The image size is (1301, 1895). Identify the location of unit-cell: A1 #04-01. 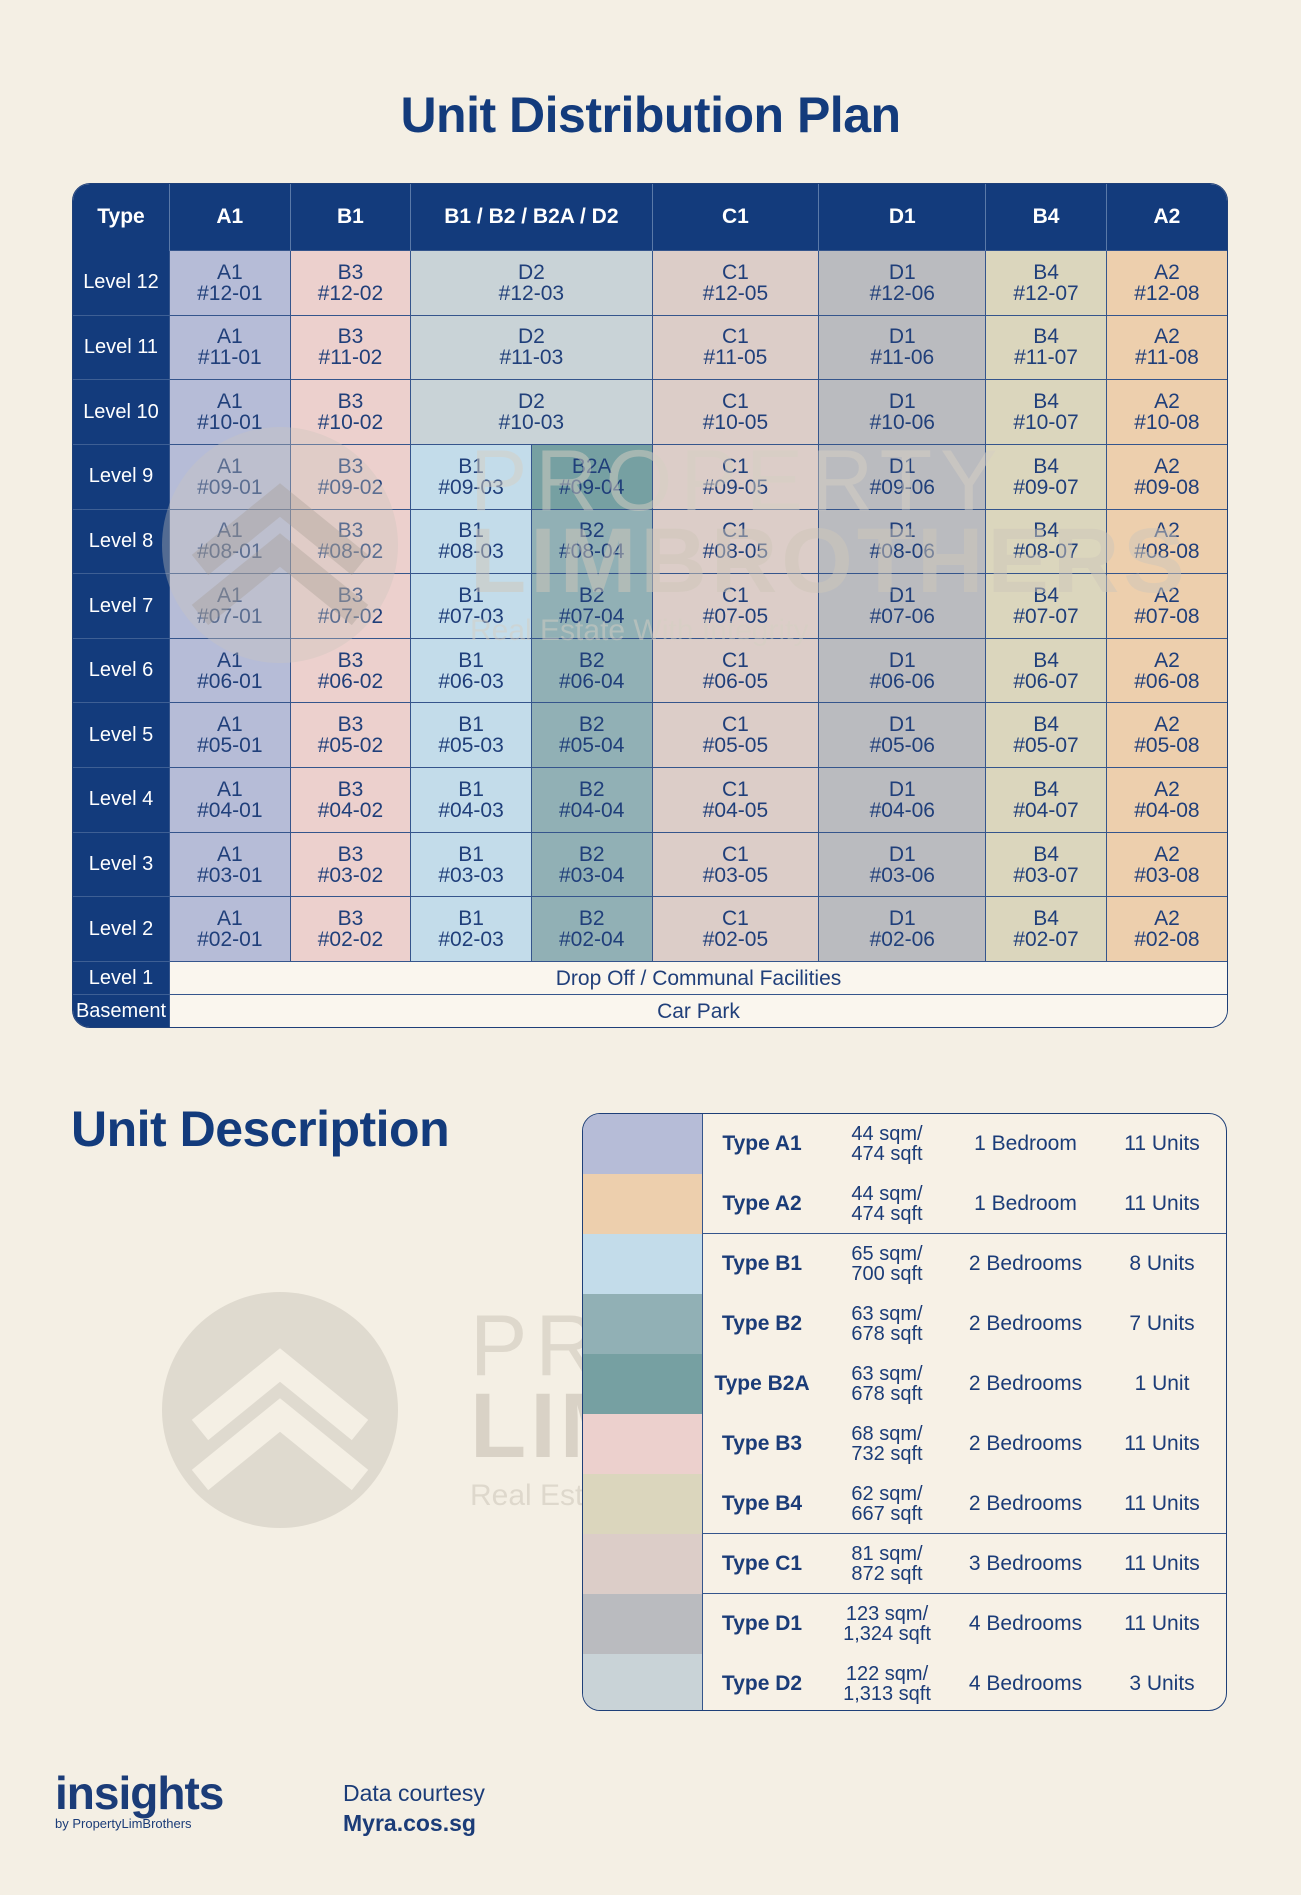
(230, 800).